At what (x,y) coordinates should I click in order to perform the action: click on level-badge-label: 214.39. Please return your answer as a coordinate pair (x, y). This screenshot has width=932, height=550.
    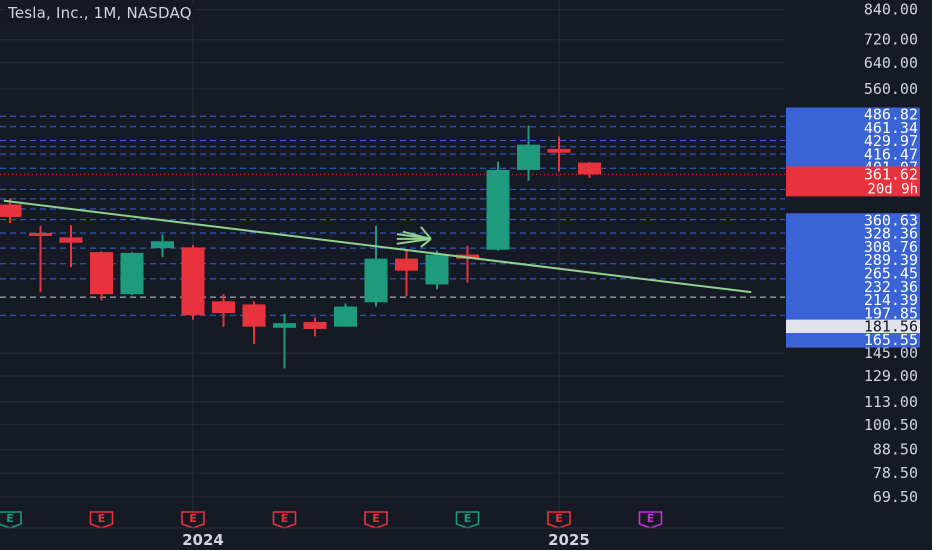
    Looking at the image, I should click on (891, 300).